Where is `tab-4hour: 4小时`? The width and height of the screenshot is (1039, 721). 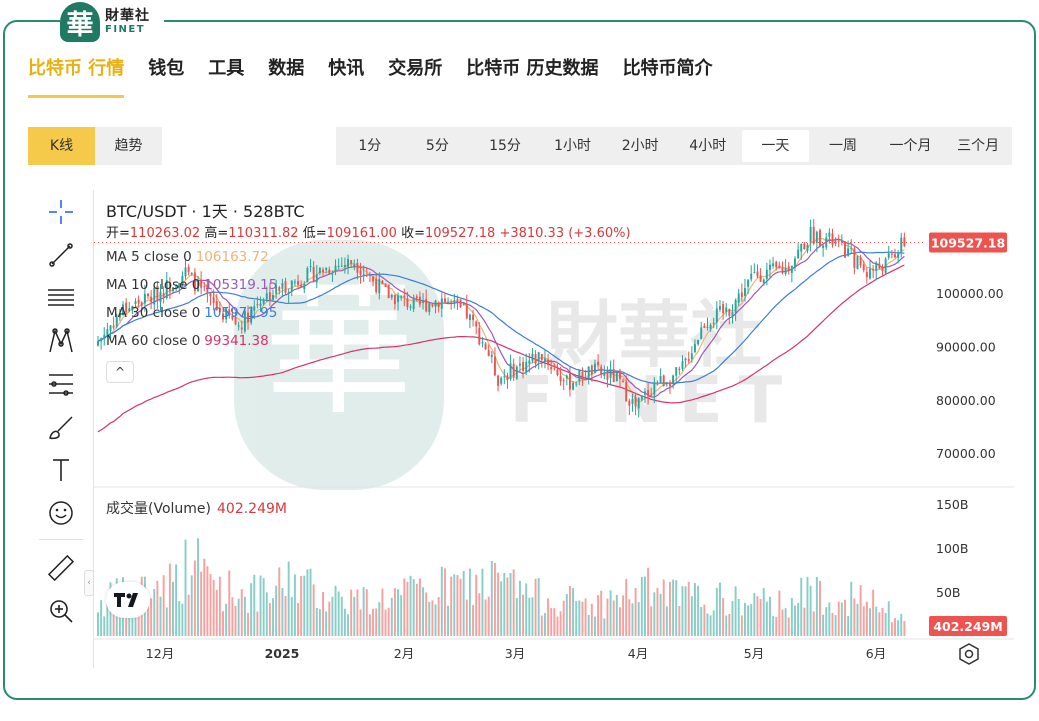
tab-4hour: 4小时 is located at coordinates (708, 146).